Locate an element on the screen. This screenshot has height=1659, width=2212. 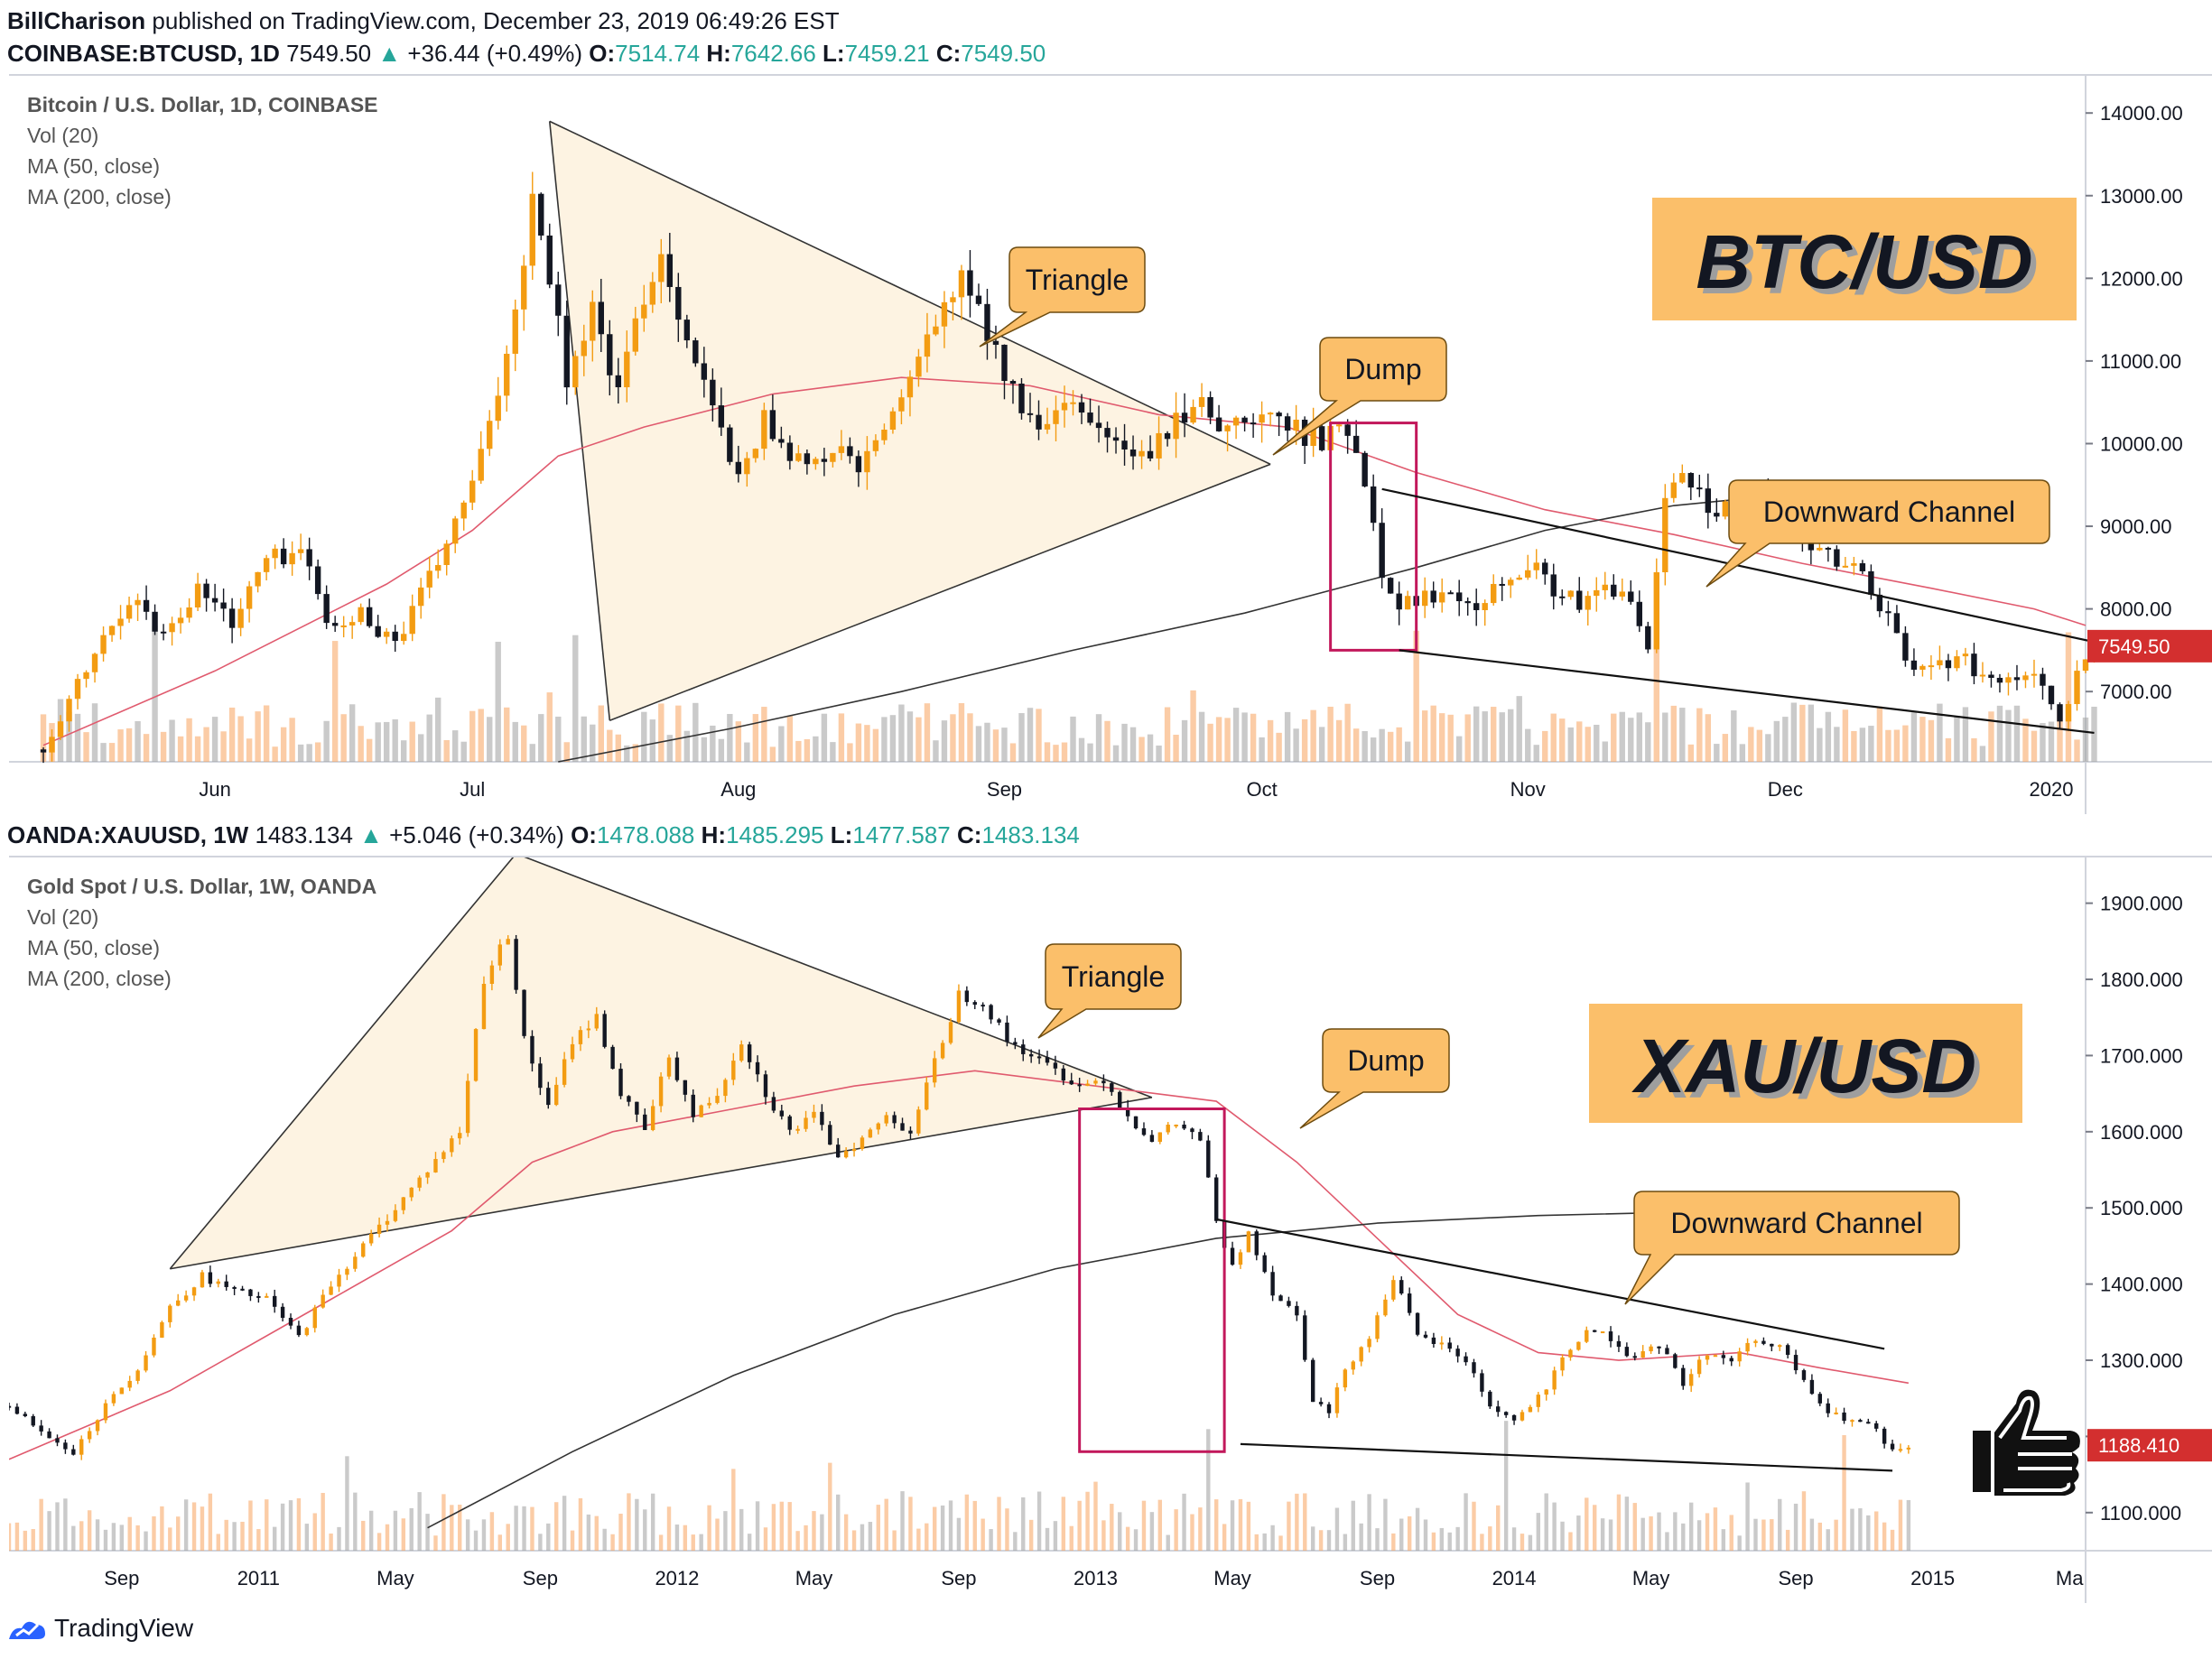
channel-trendline is located at coordinates (1566, 1457).